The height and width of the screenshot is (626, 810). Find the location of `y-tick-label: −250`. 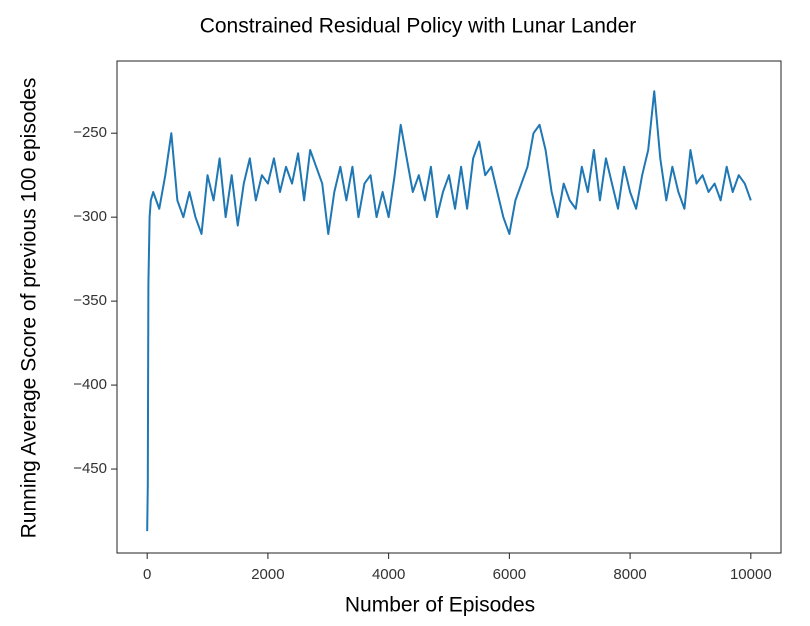

y-tick-label: −250 is located at coordinates (90, 132).